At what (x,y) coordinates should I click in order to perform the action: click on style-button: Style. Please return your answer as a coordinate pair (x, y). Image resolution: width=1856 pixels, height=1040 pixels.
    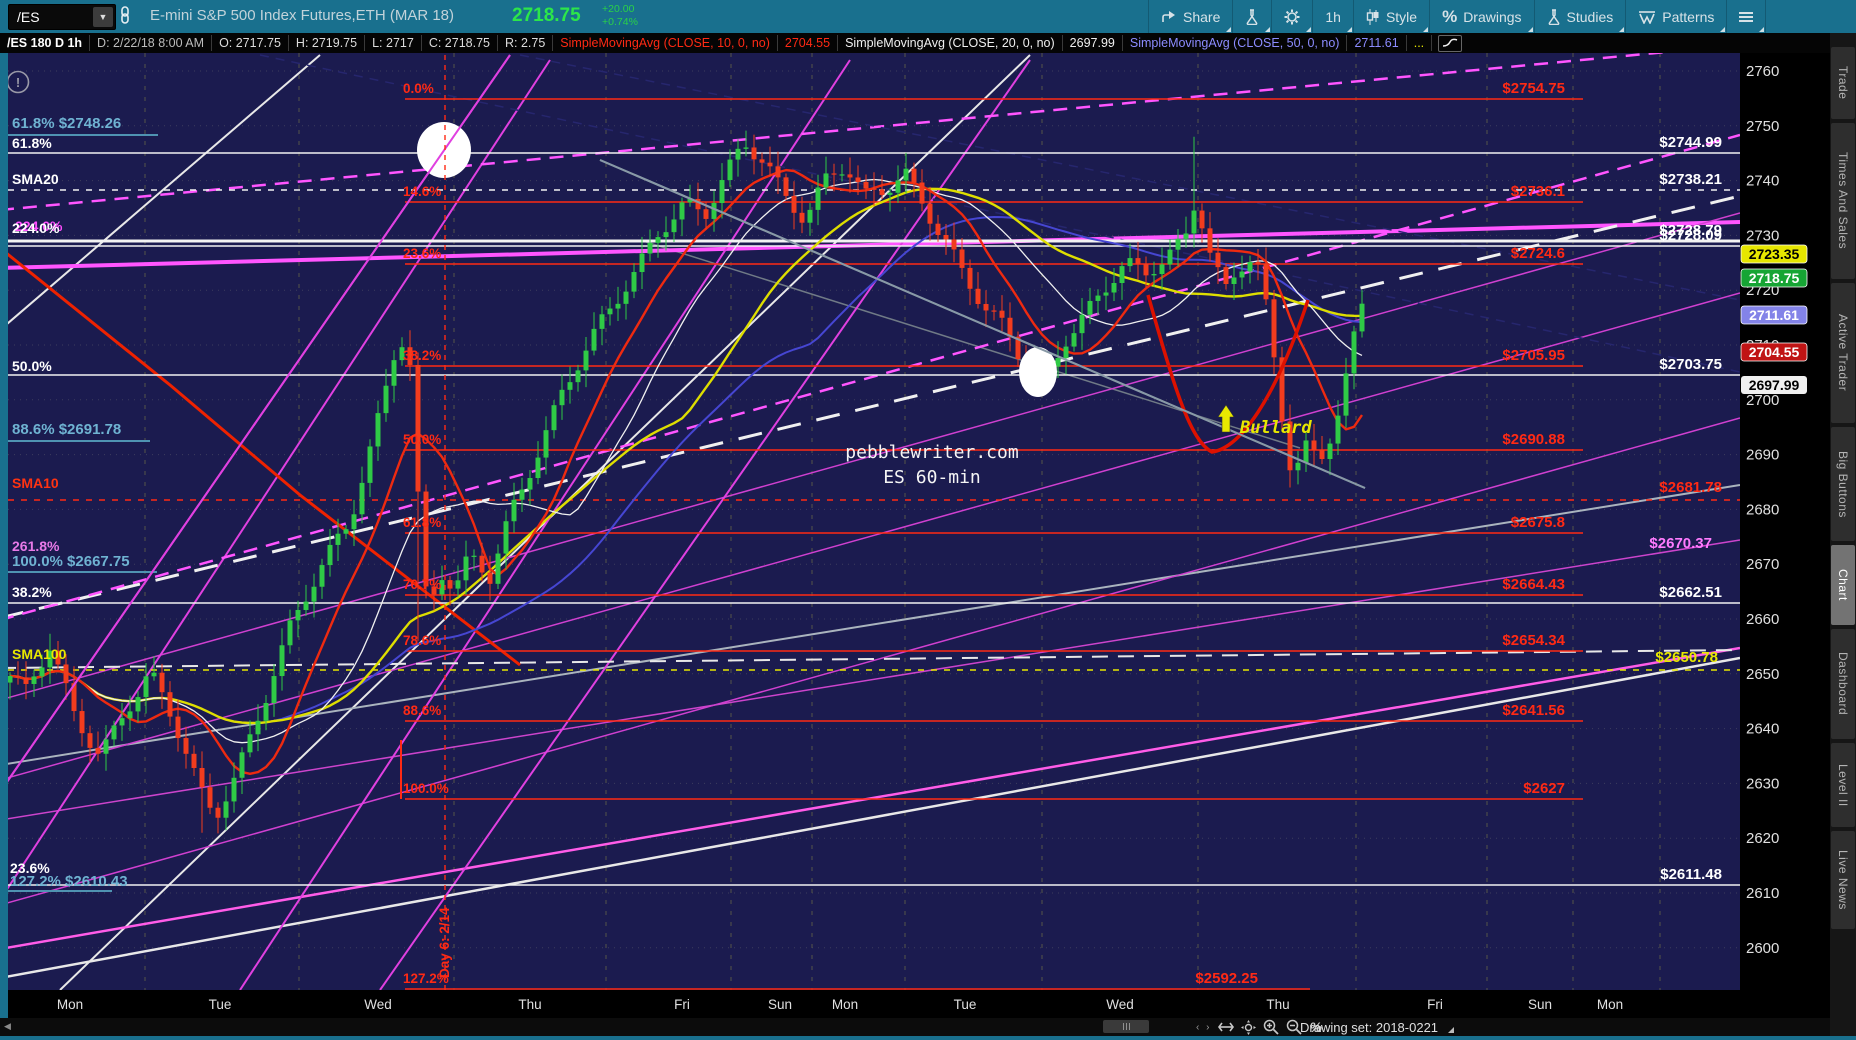
    Looking at the image, I should click on (1390, 16).